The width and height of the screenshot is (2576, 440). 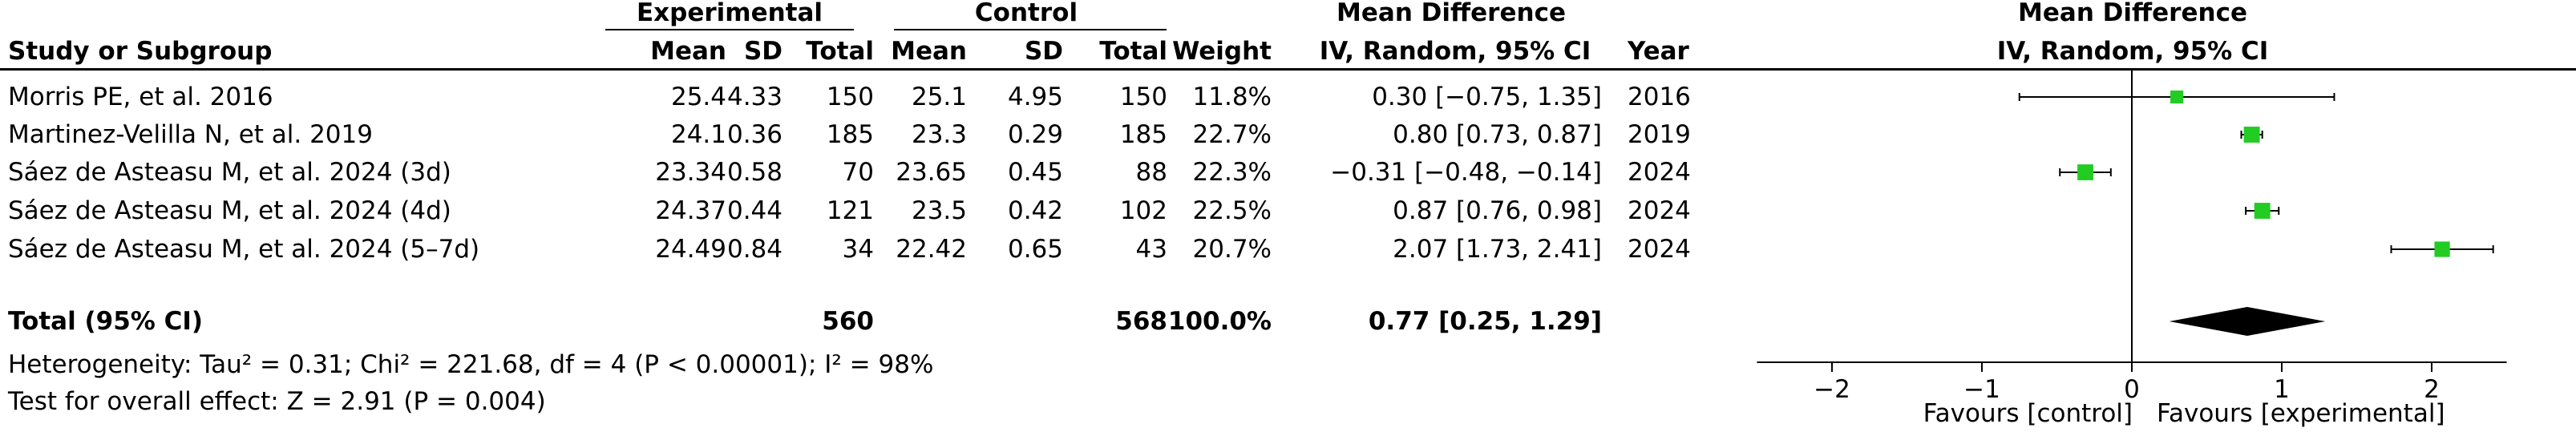 What do you see at coordinates (1232, 134) in the screenshot?
I see `weight: 22.7%` at bounding box center [1232, 134].